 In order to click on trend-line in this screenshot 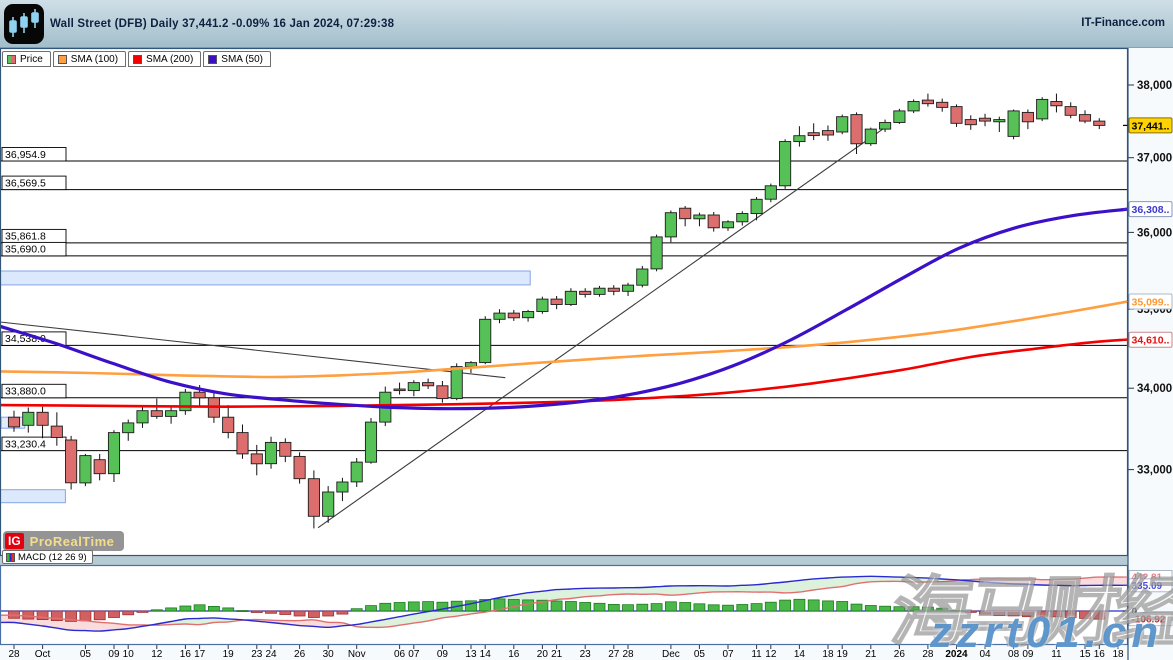, I will do `click(253, 350)`.